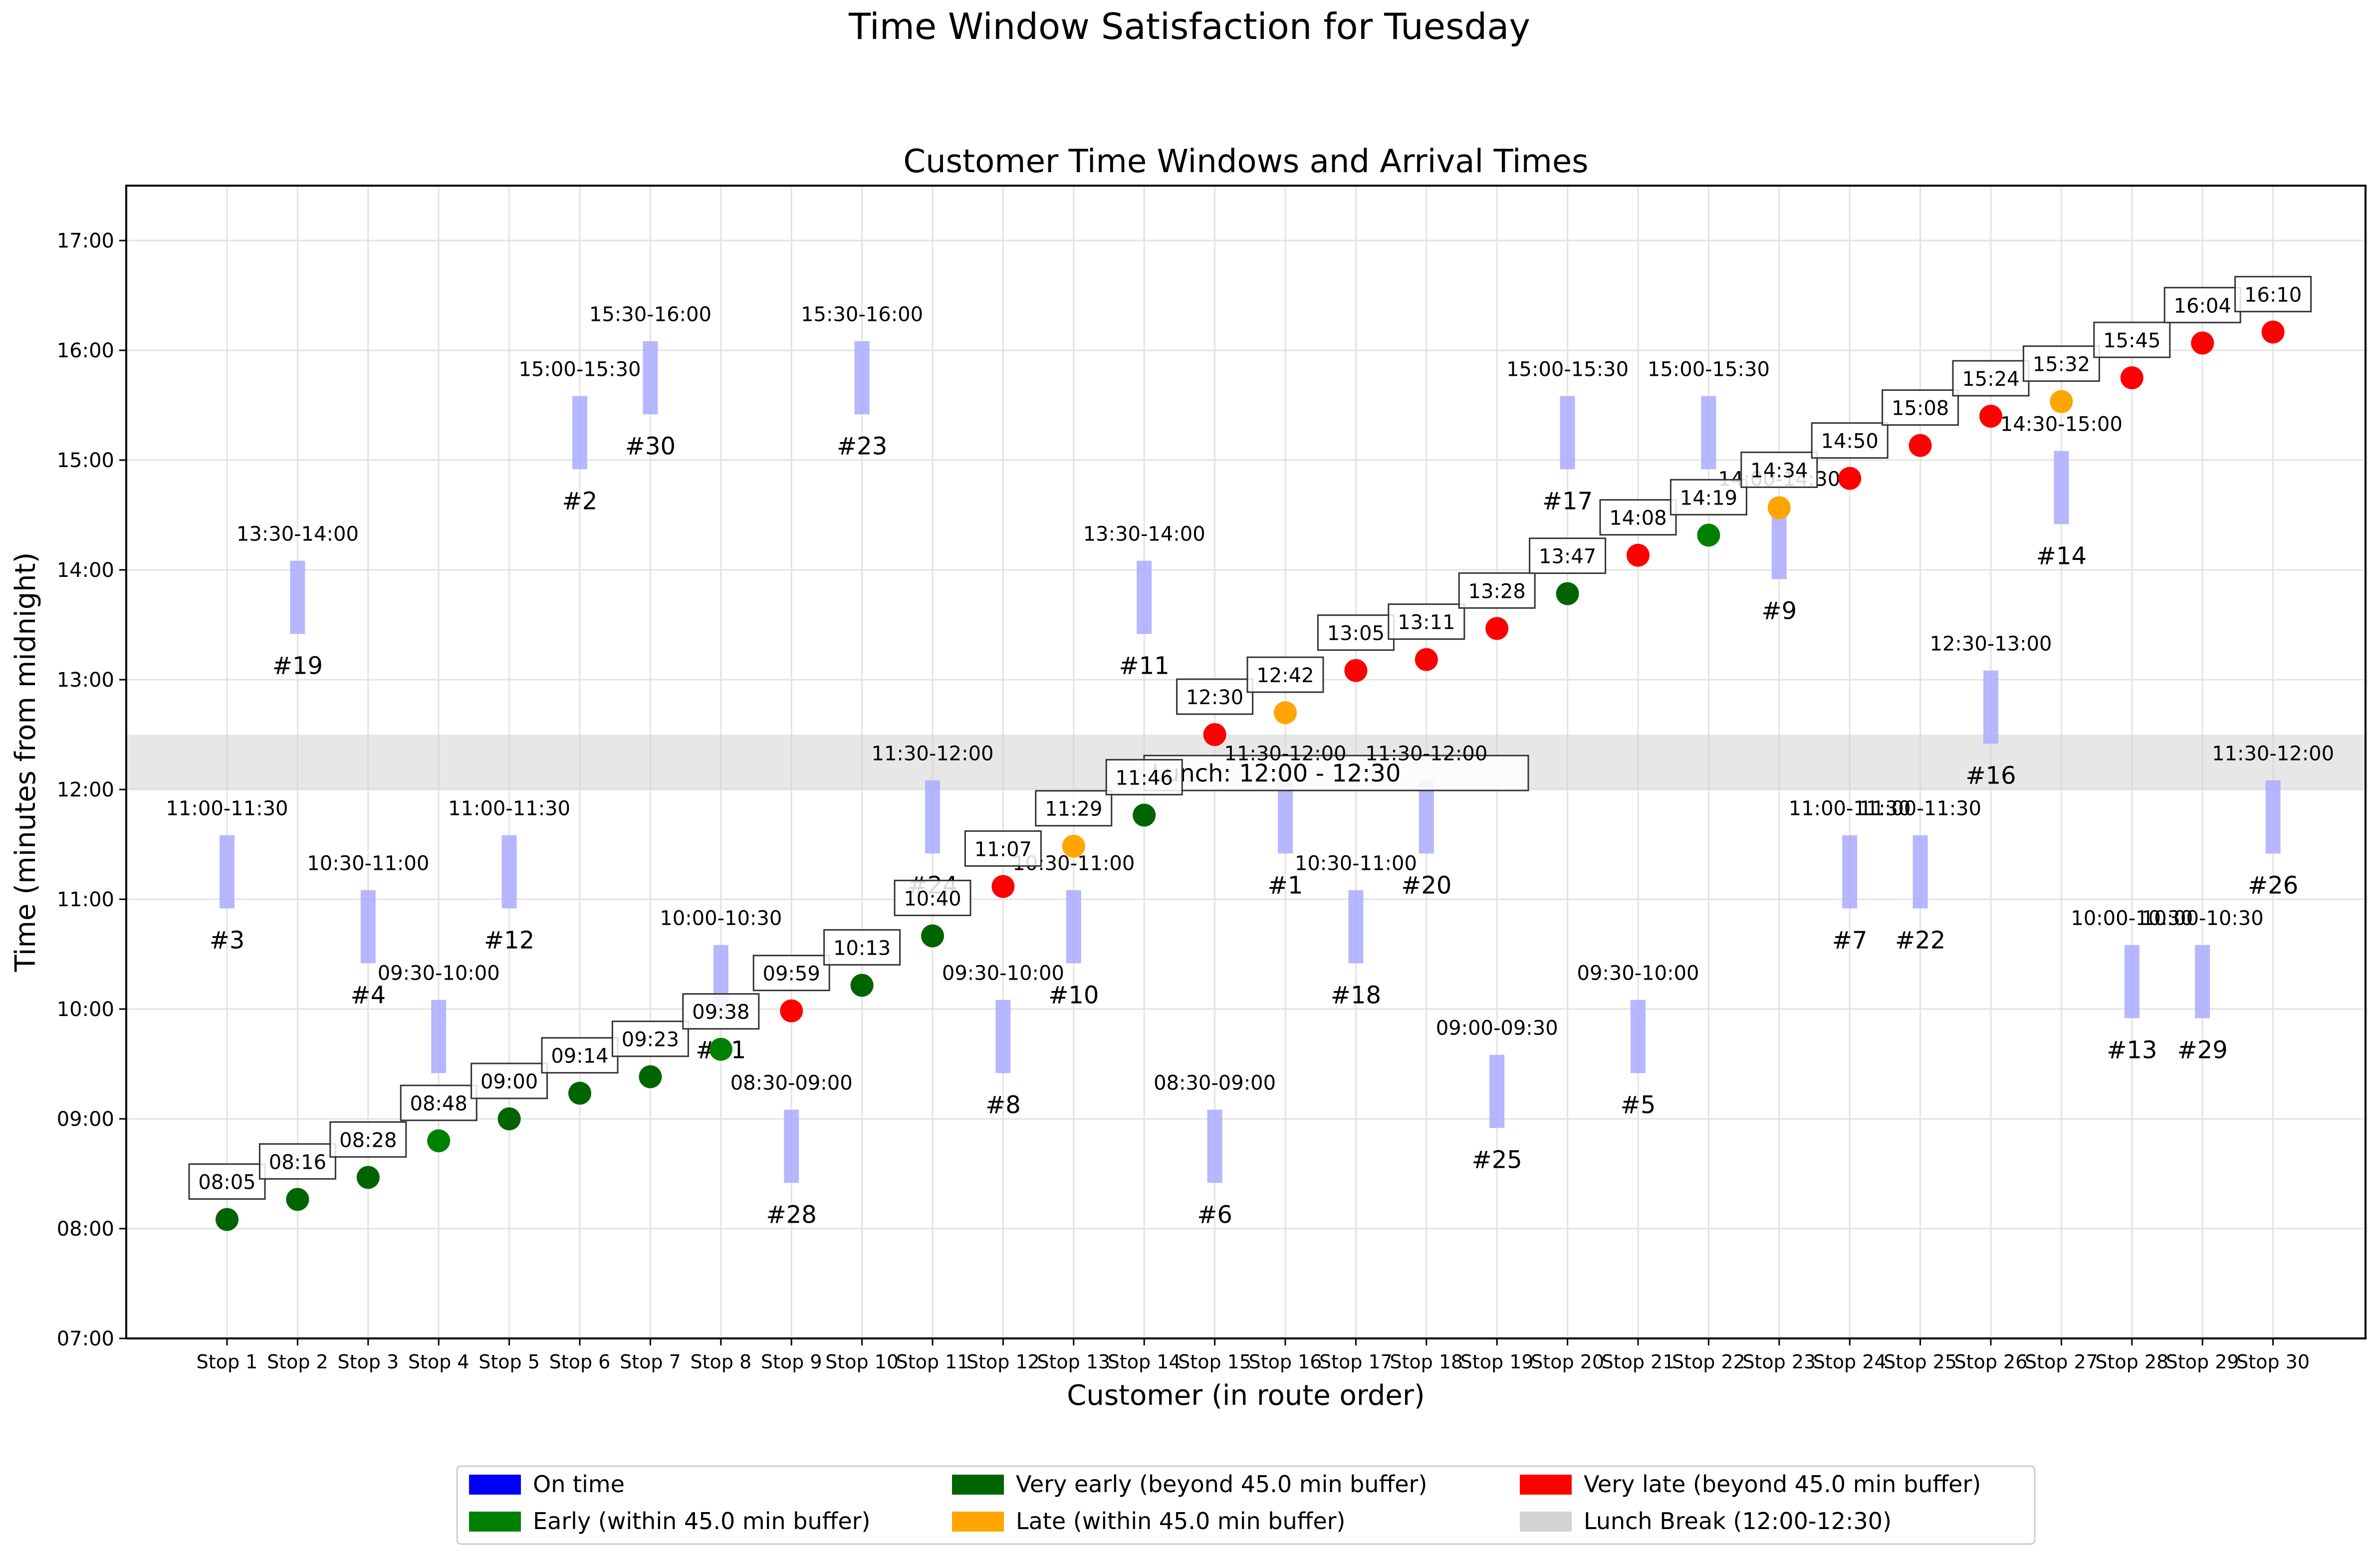 Image resolution: width=2380 pixels, height=1559 pixels. What do you see at coordinates (1144, 1362) in the screenshot?
I see `x-tick-label: Stop 14` at bounding box center [1144, 1362].